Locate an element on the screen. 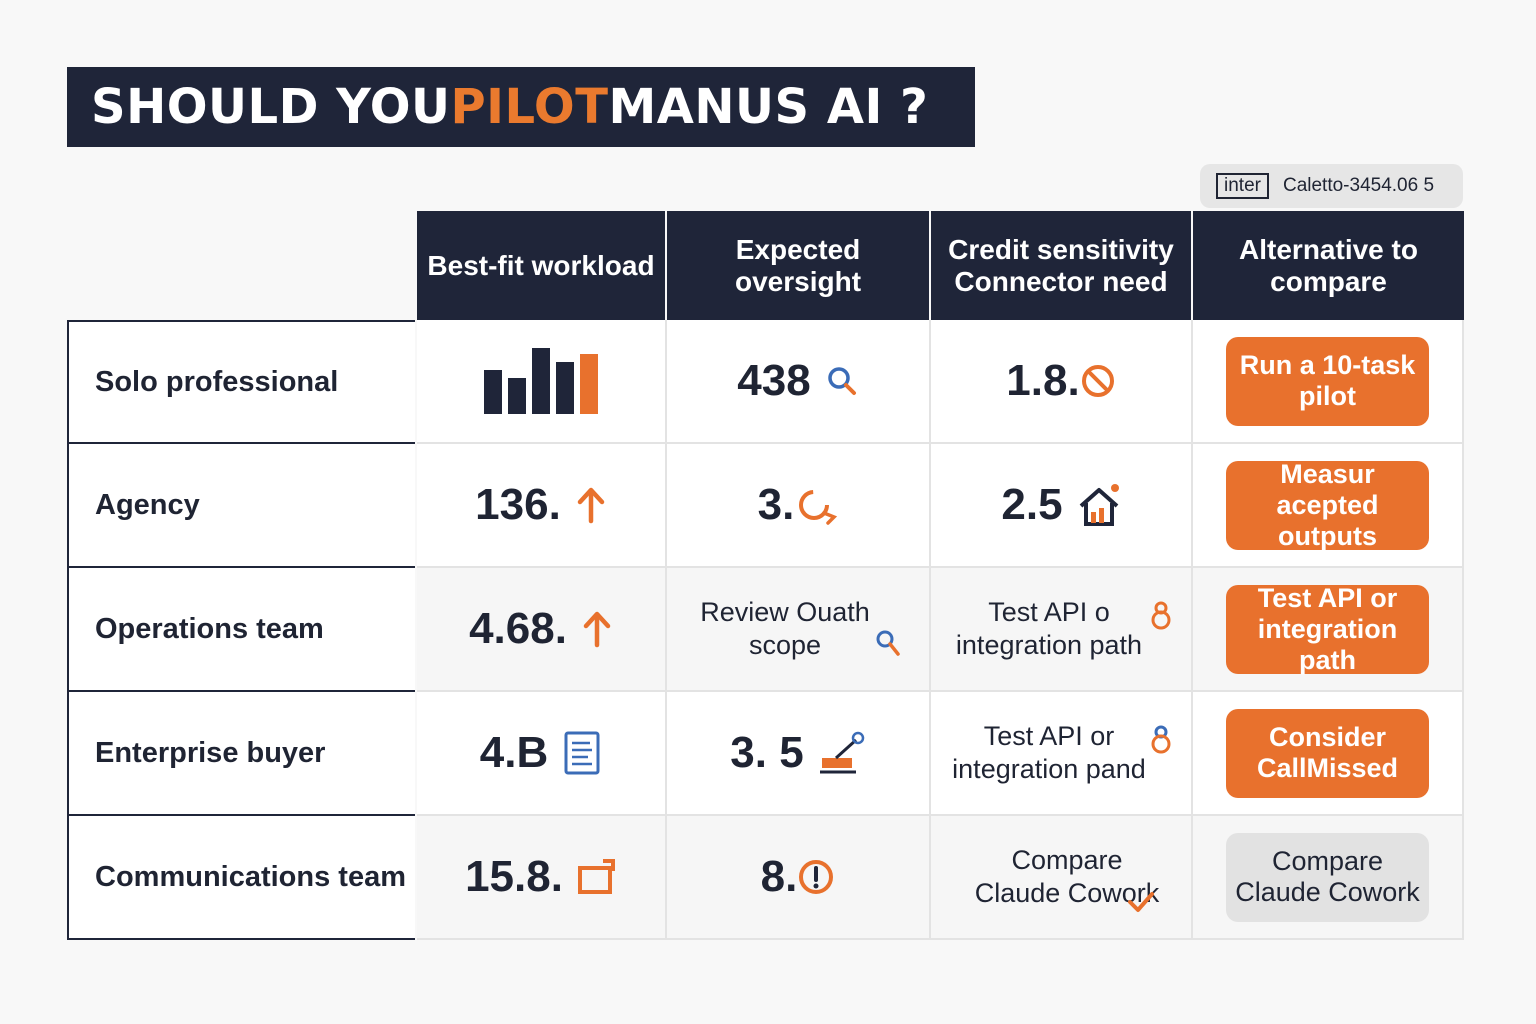 The width and height of the screenshot is (1536, 1024). title-part2: MANUS AI ? is located at coordinates (768, 107).